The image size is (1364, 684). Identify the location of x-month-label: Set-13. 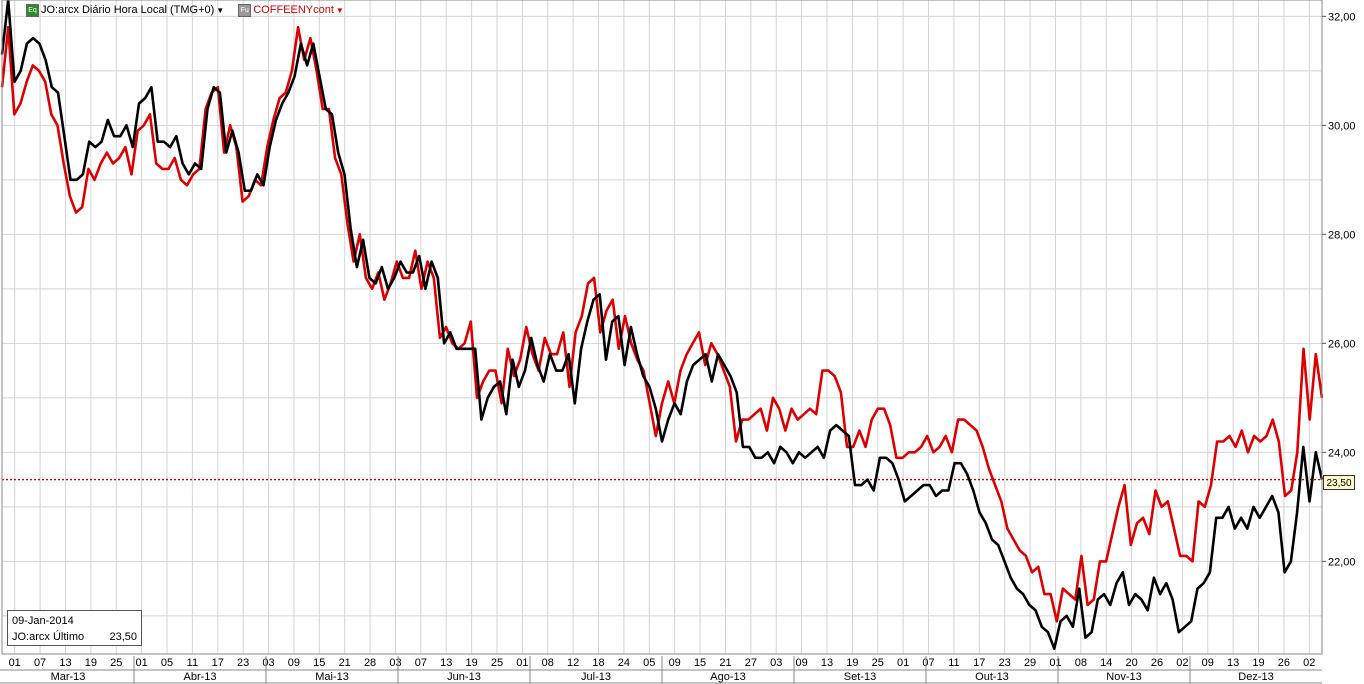
(860, 677).